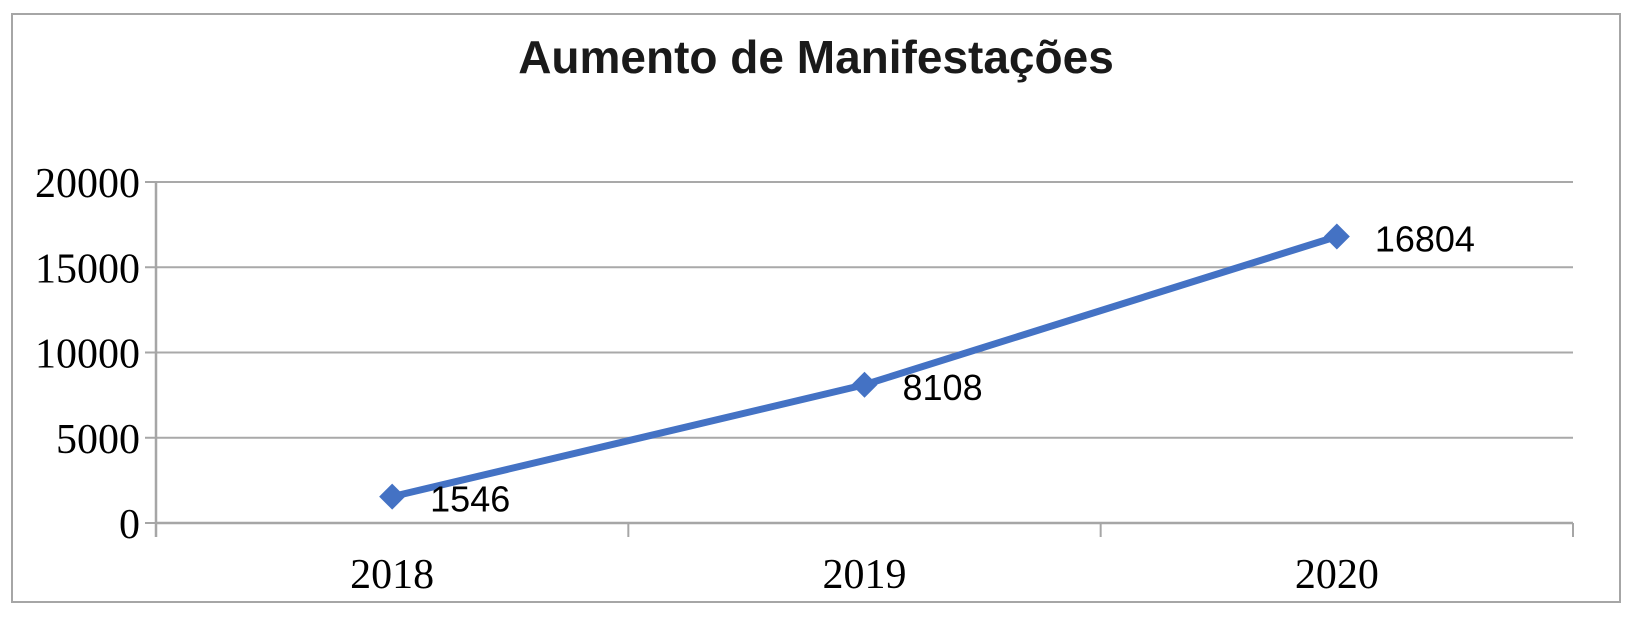  I want to click on data-point-label: 1546, so click(470, 499).